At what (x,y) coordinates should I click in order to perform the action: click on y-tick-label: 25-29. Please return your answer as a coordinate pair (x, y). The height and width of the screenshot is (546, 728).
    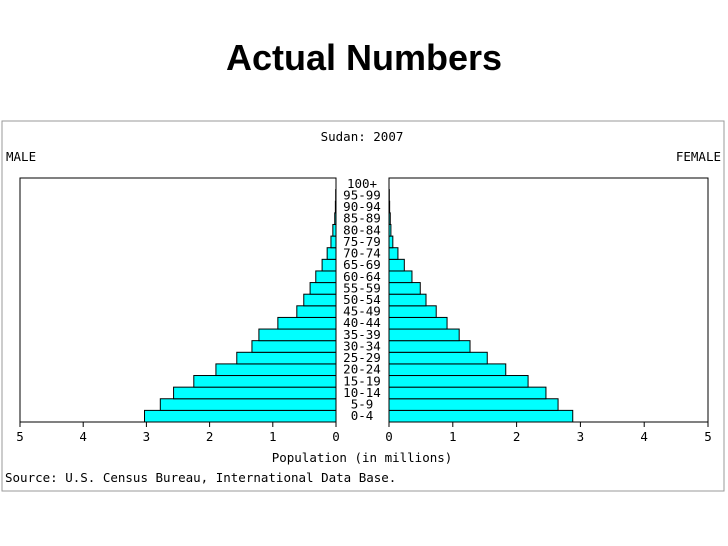
    Looking at the image, I should click on (362, 357).